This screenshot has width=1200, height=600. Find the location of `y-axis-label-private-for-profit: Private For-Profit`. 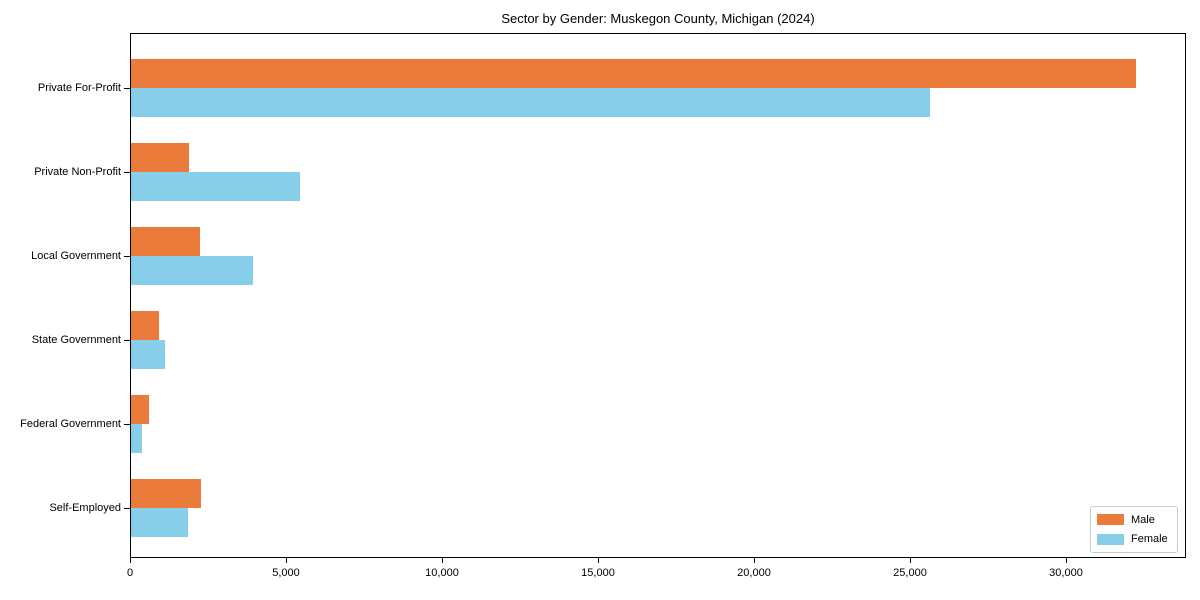

y-axis-label-private-for-profit: Private For-Profit is located at coordinates (79, 88).